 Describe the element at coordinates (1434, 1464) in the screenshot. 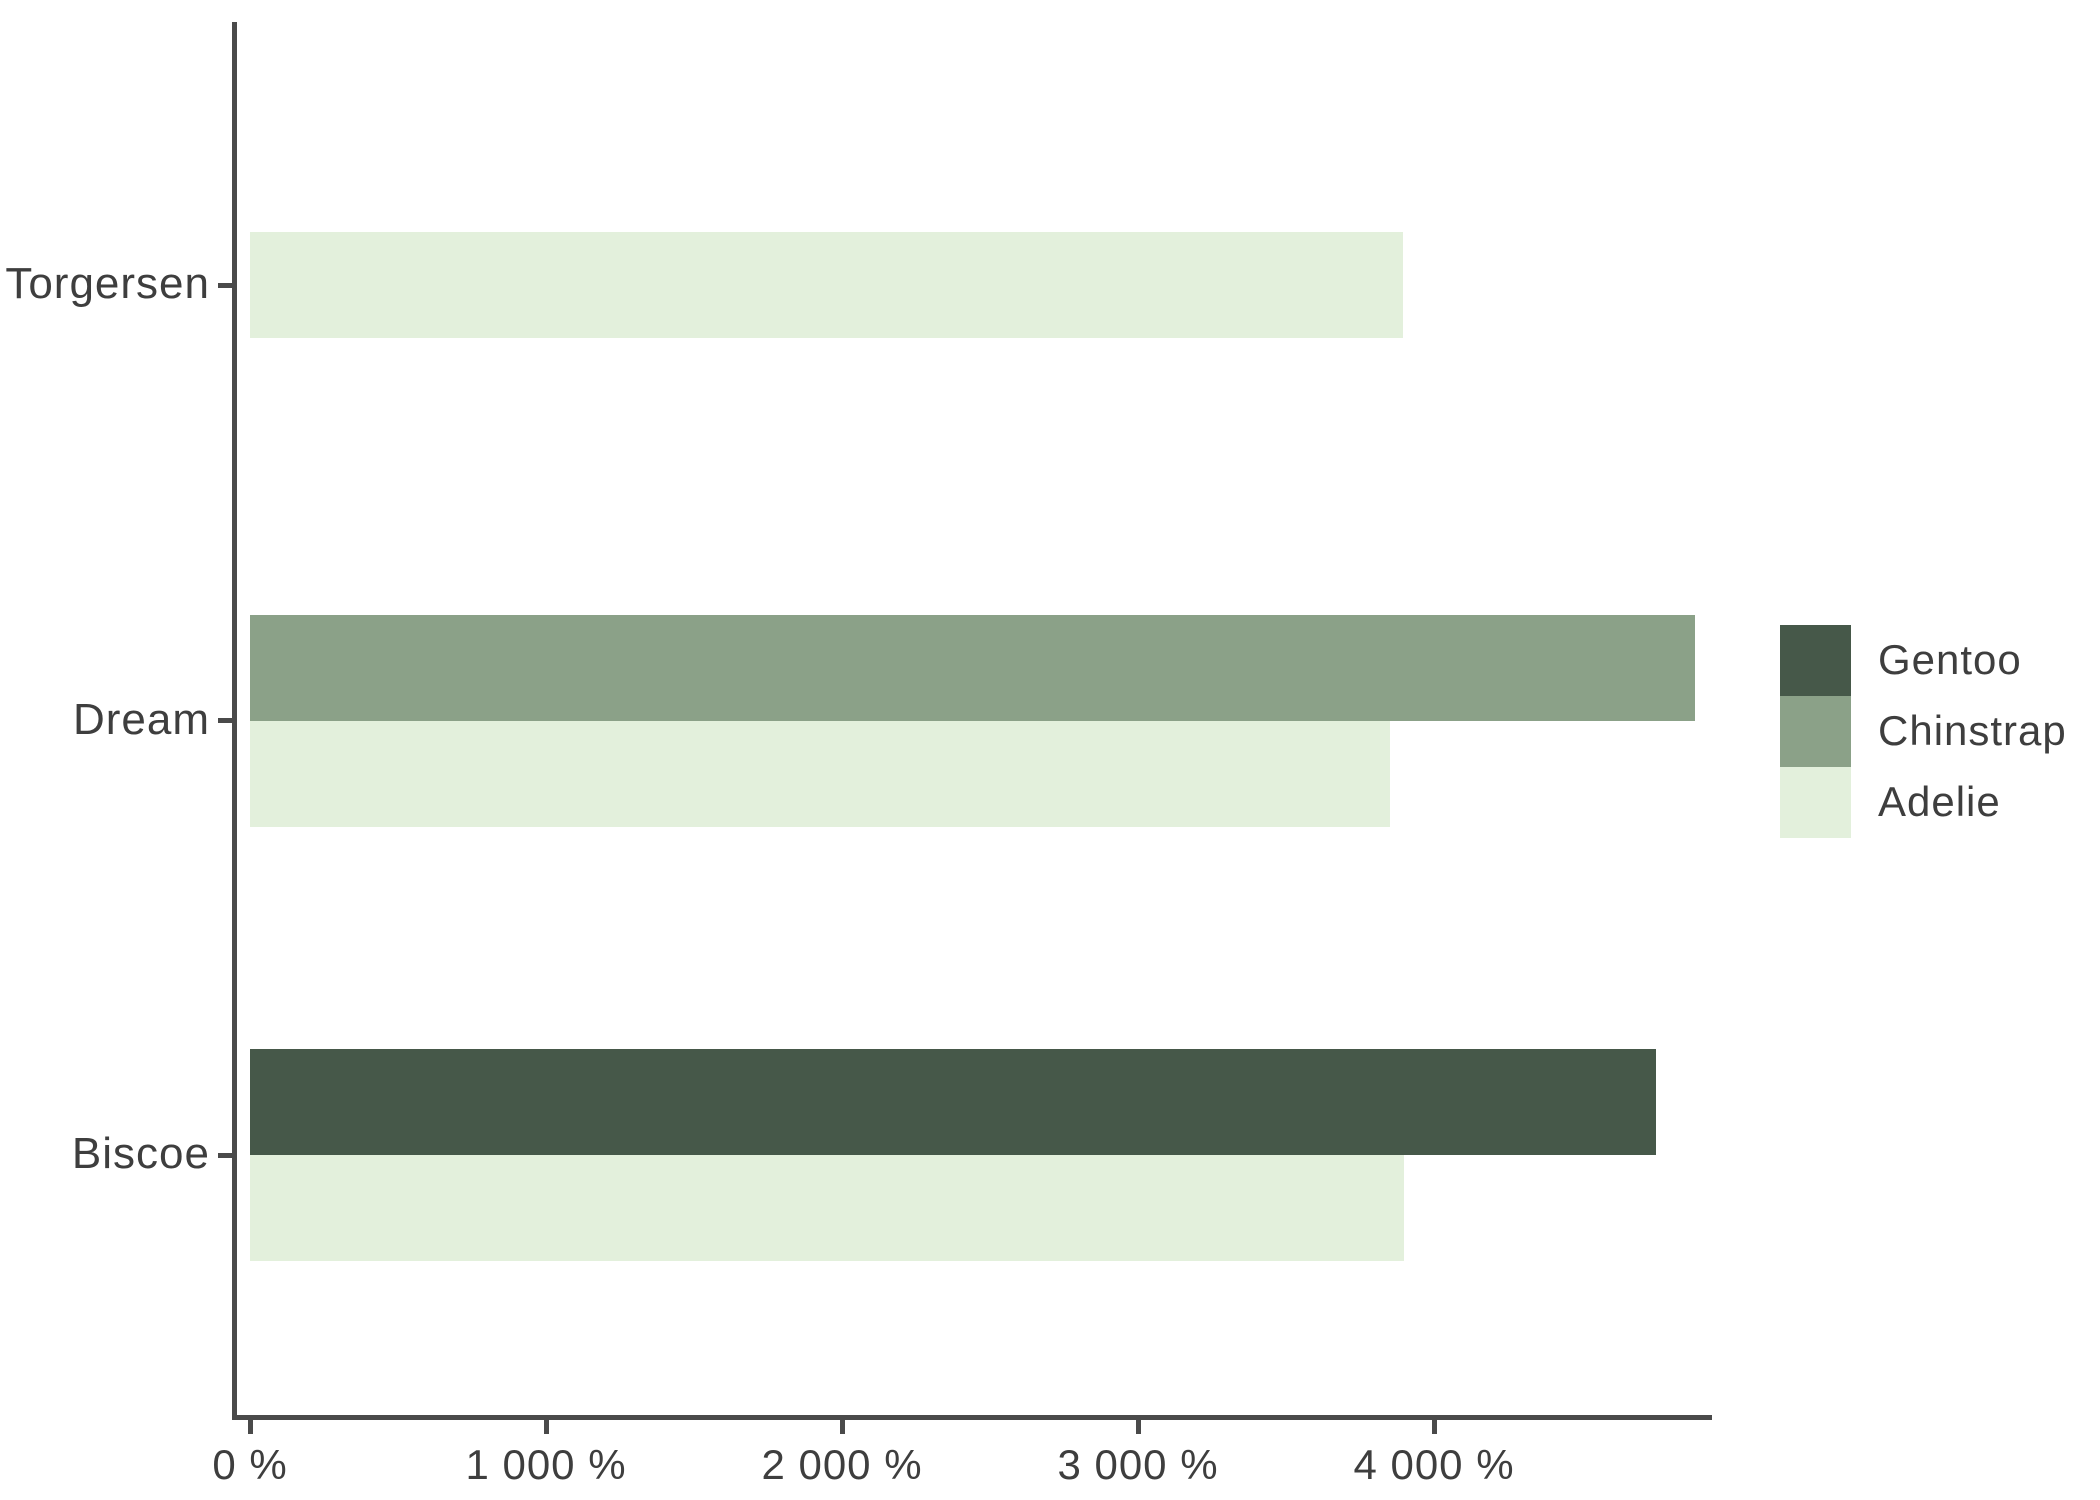

I see `x-axis-tick-label: 4 000 %` at that location.